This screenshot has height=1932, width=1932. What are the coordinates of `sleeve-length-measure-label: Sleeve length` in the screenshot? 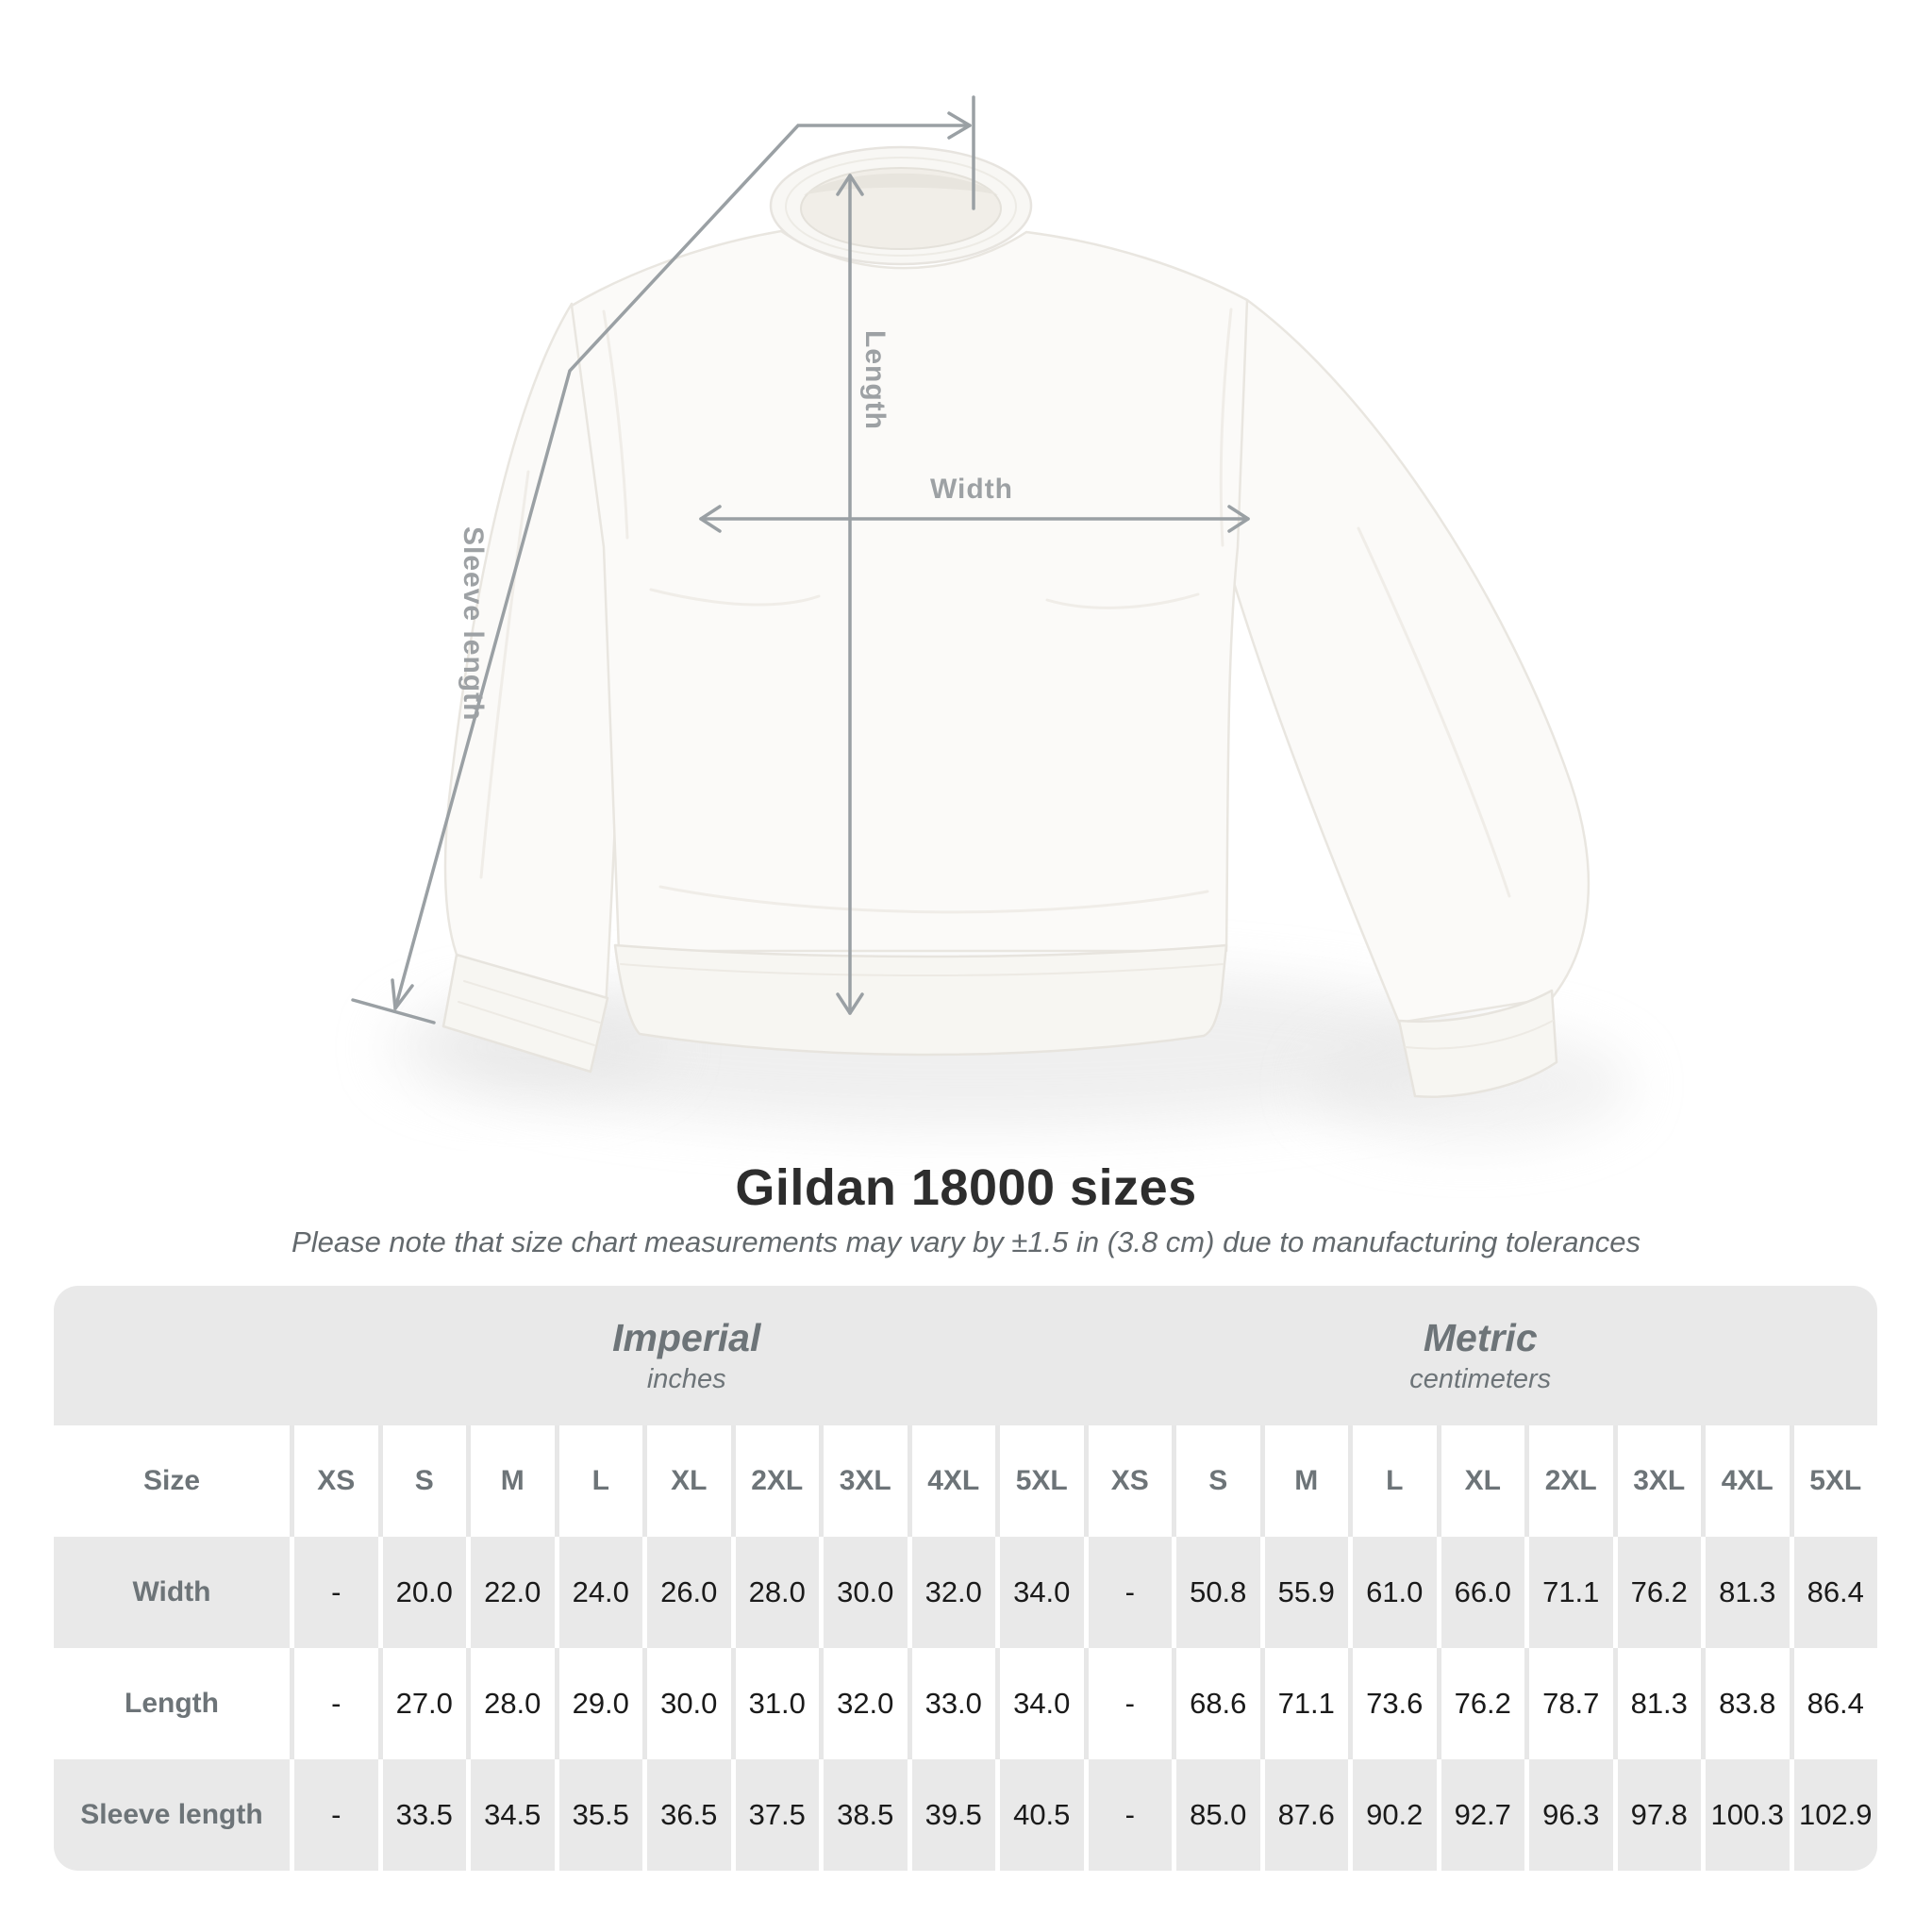 It's located at (473, 623).